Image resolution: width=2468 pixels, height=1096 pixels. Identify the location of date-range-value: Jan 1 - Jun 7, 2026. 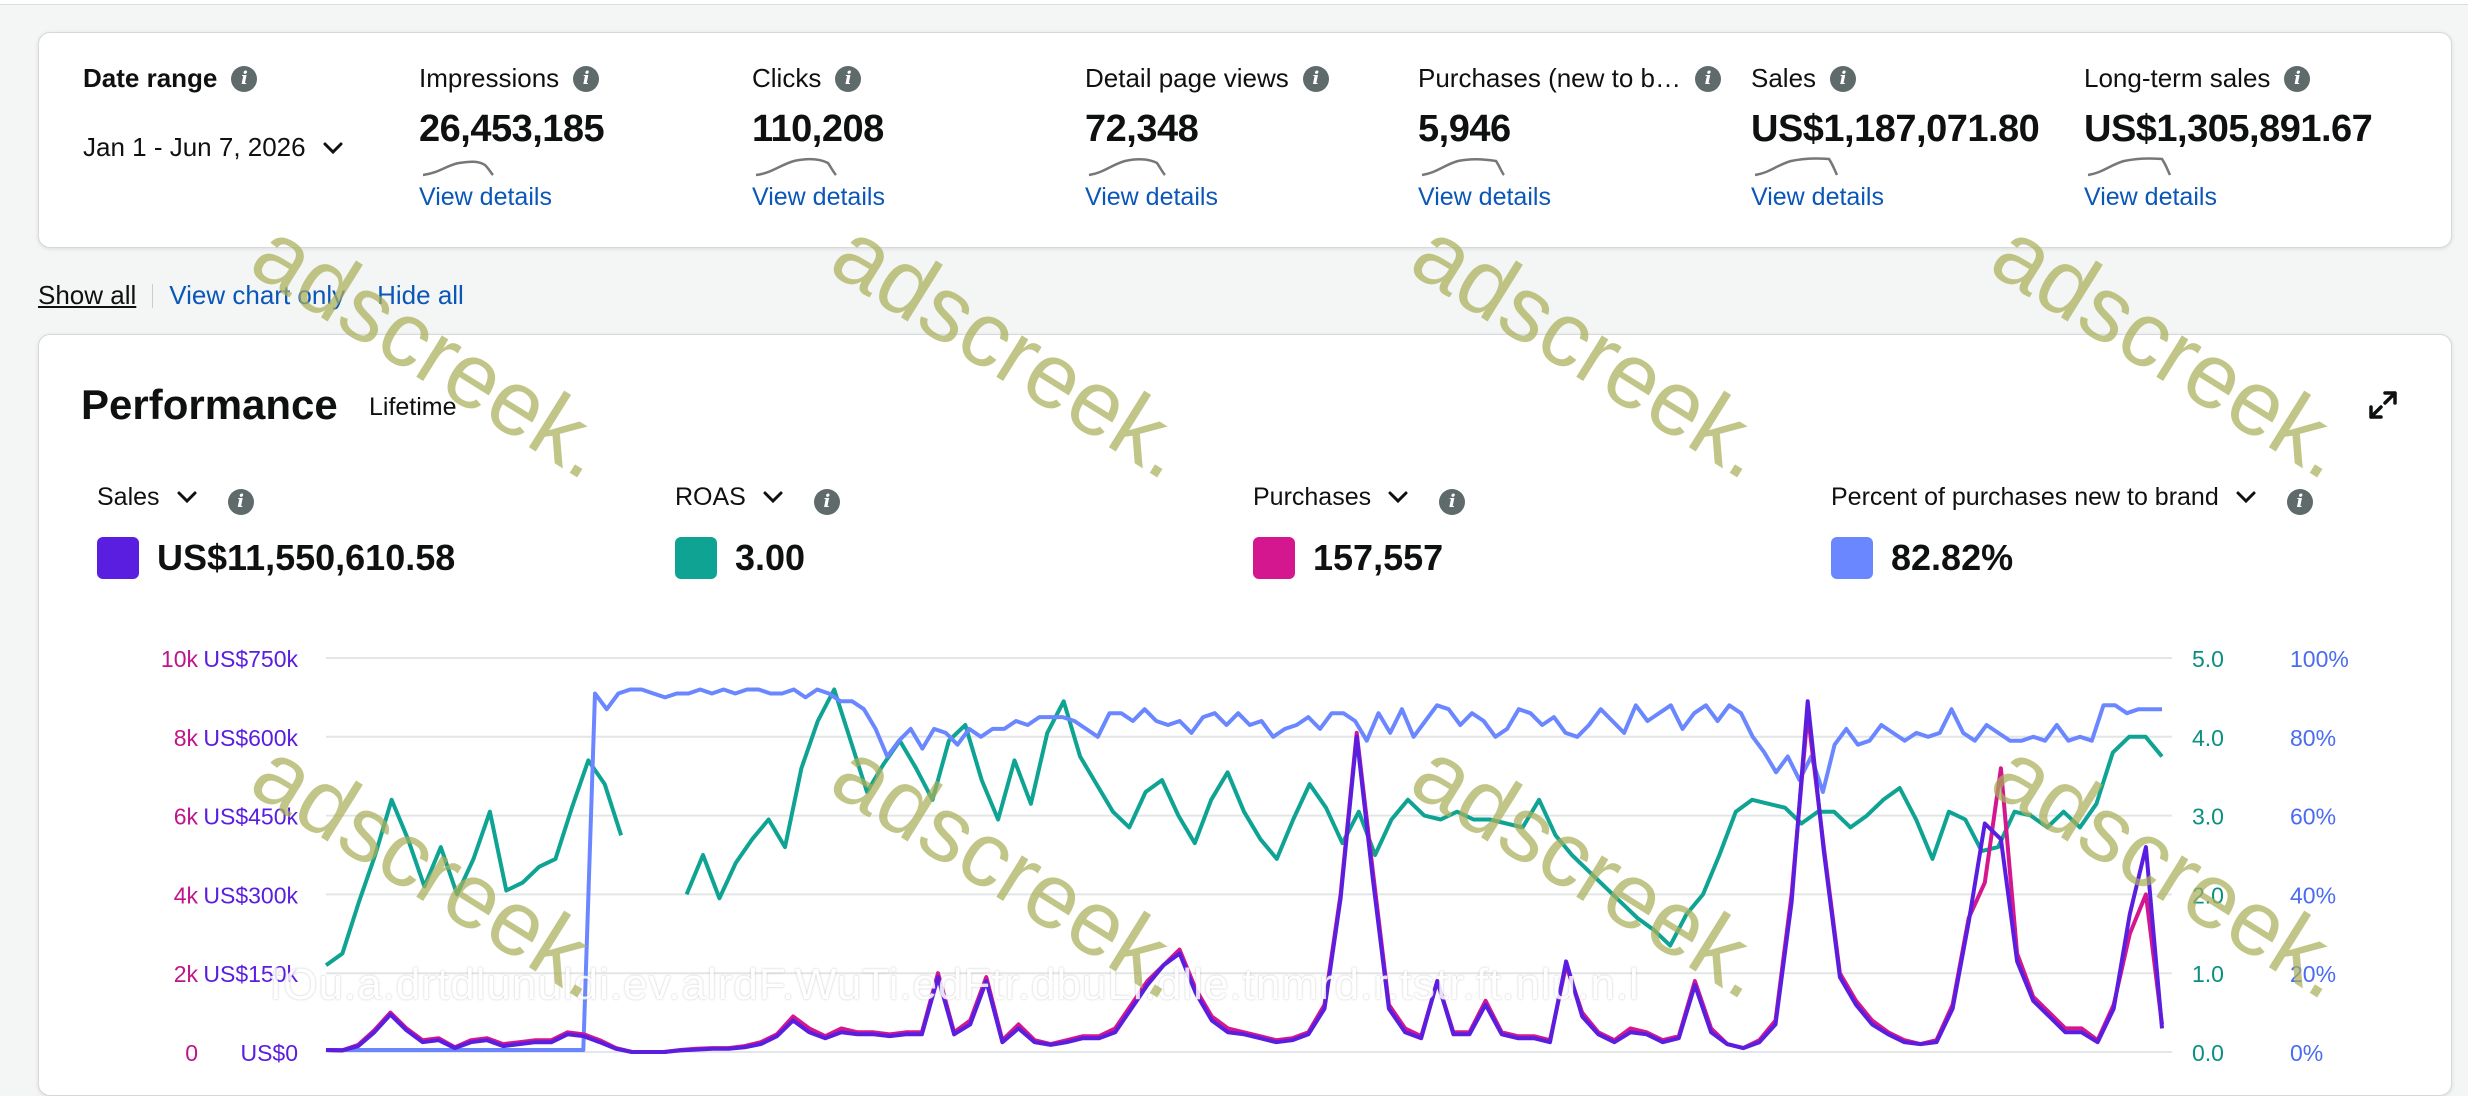
(194, 147).